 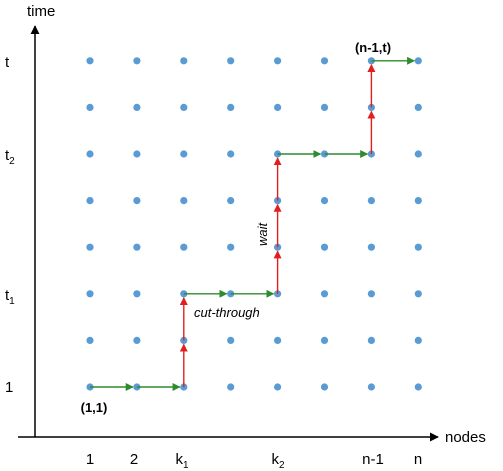 I want to click on x-tick-k1: k1, so click(x=182, y=461).